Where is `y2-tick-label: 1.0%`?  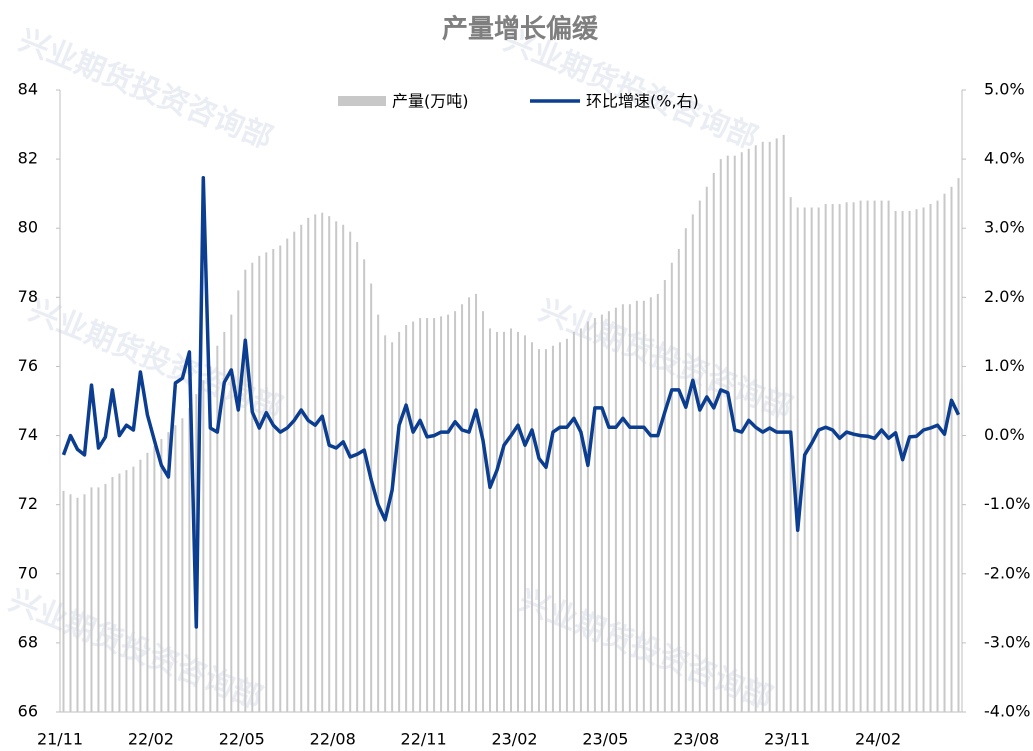
y2-tick-label: 1.0% is located at coordinates (1004, 365).